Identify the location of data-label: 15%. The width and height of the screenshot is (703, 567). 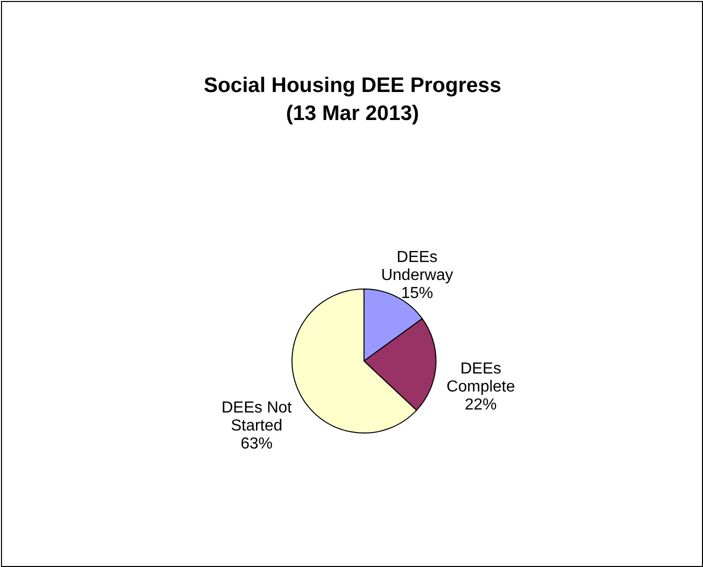
(417, 293).